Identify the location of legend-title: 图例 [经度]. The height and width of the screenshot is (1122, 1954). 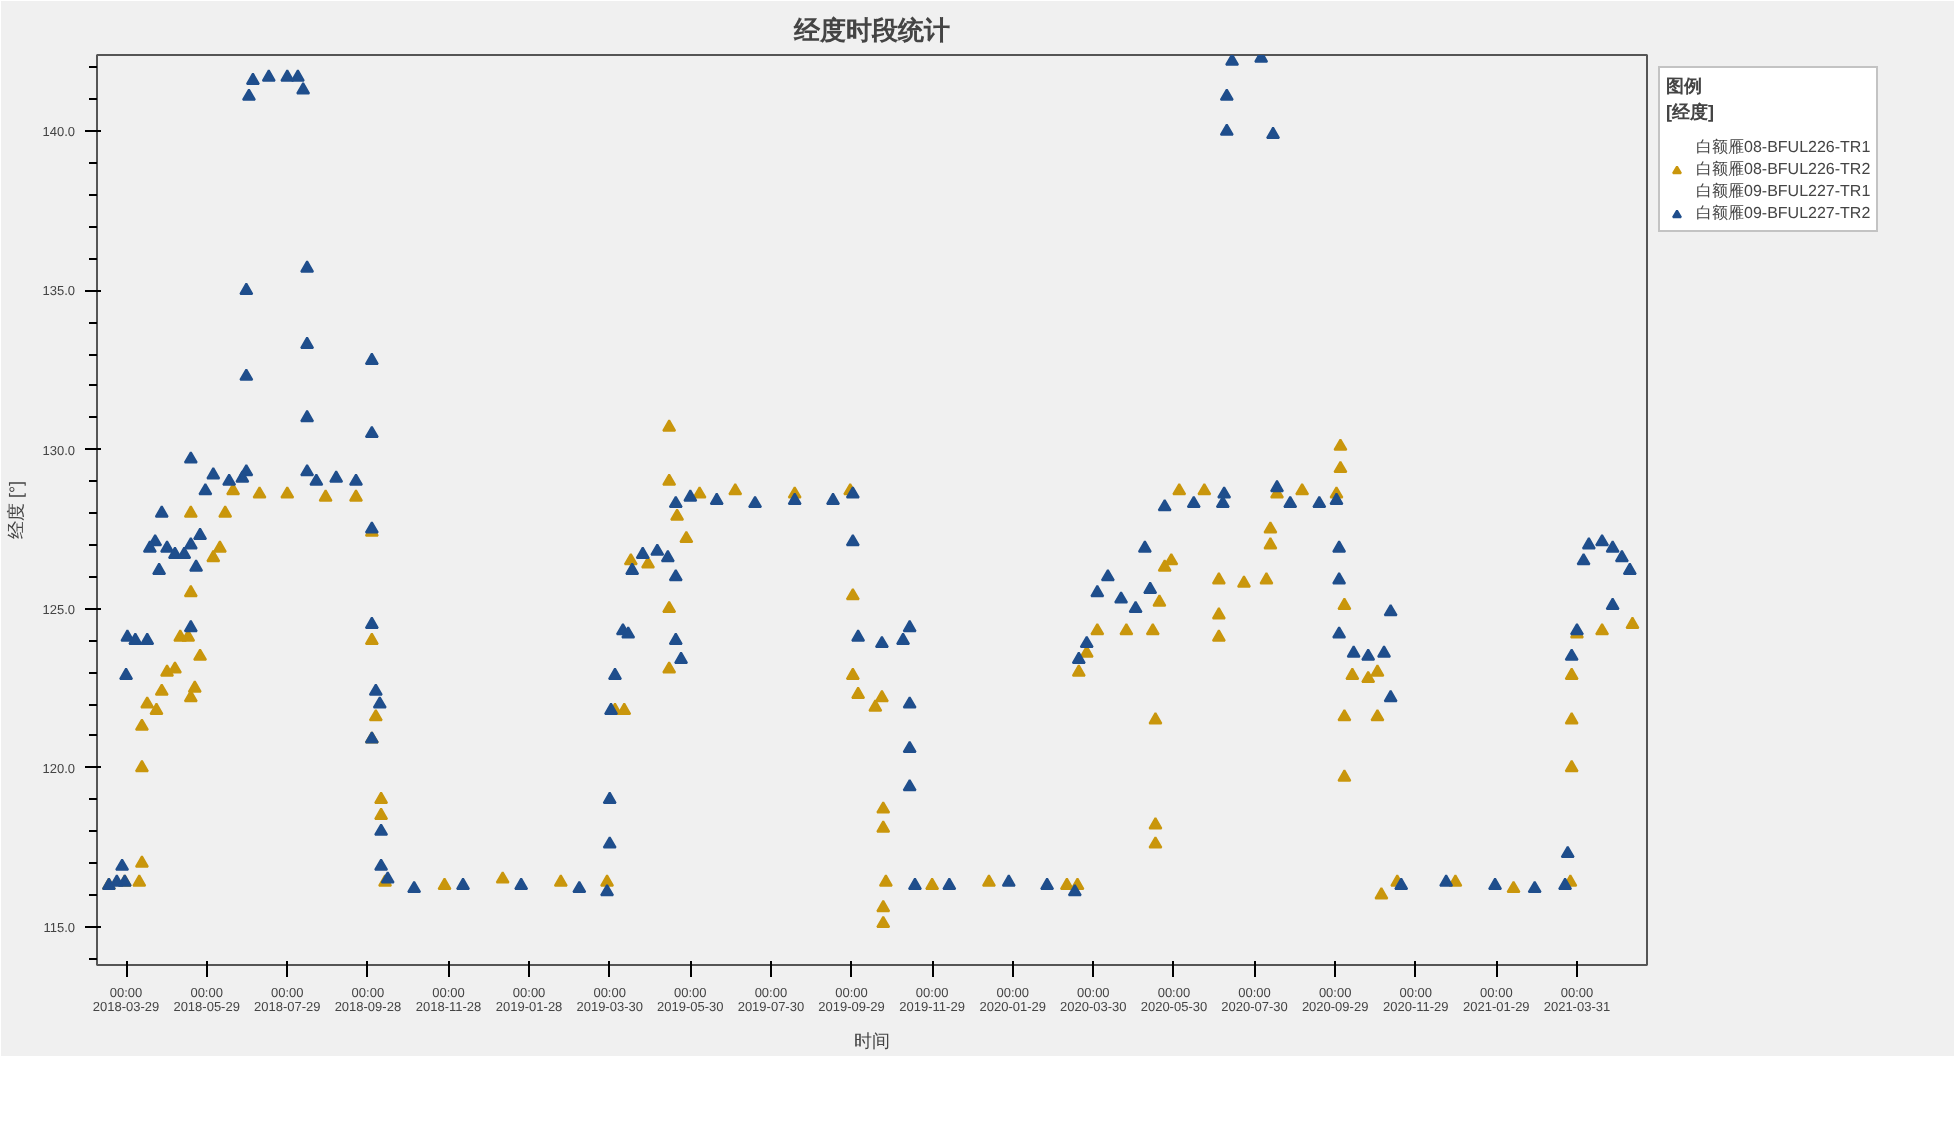
(1691, 100).